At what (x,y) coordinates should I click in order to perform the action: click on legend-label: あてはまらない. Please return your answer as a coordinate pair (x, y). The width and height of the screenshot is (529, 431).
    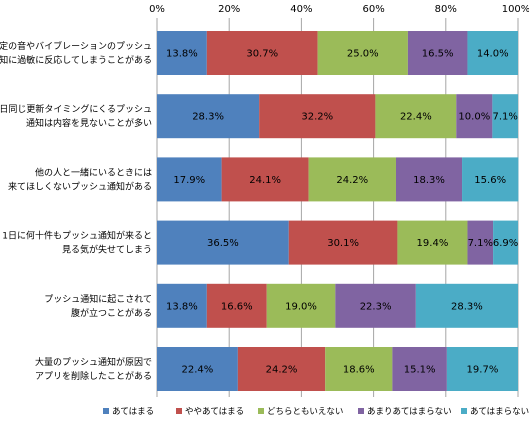
    Looking at the image, I should click on (499, 412).